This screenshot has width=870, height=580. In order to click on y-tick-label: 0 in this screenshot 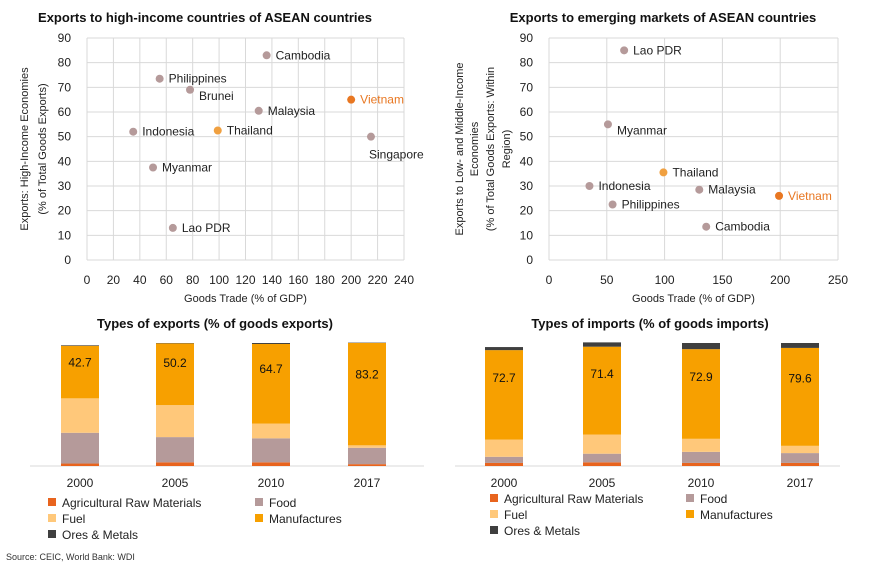, I will do `click(67, 260)`.